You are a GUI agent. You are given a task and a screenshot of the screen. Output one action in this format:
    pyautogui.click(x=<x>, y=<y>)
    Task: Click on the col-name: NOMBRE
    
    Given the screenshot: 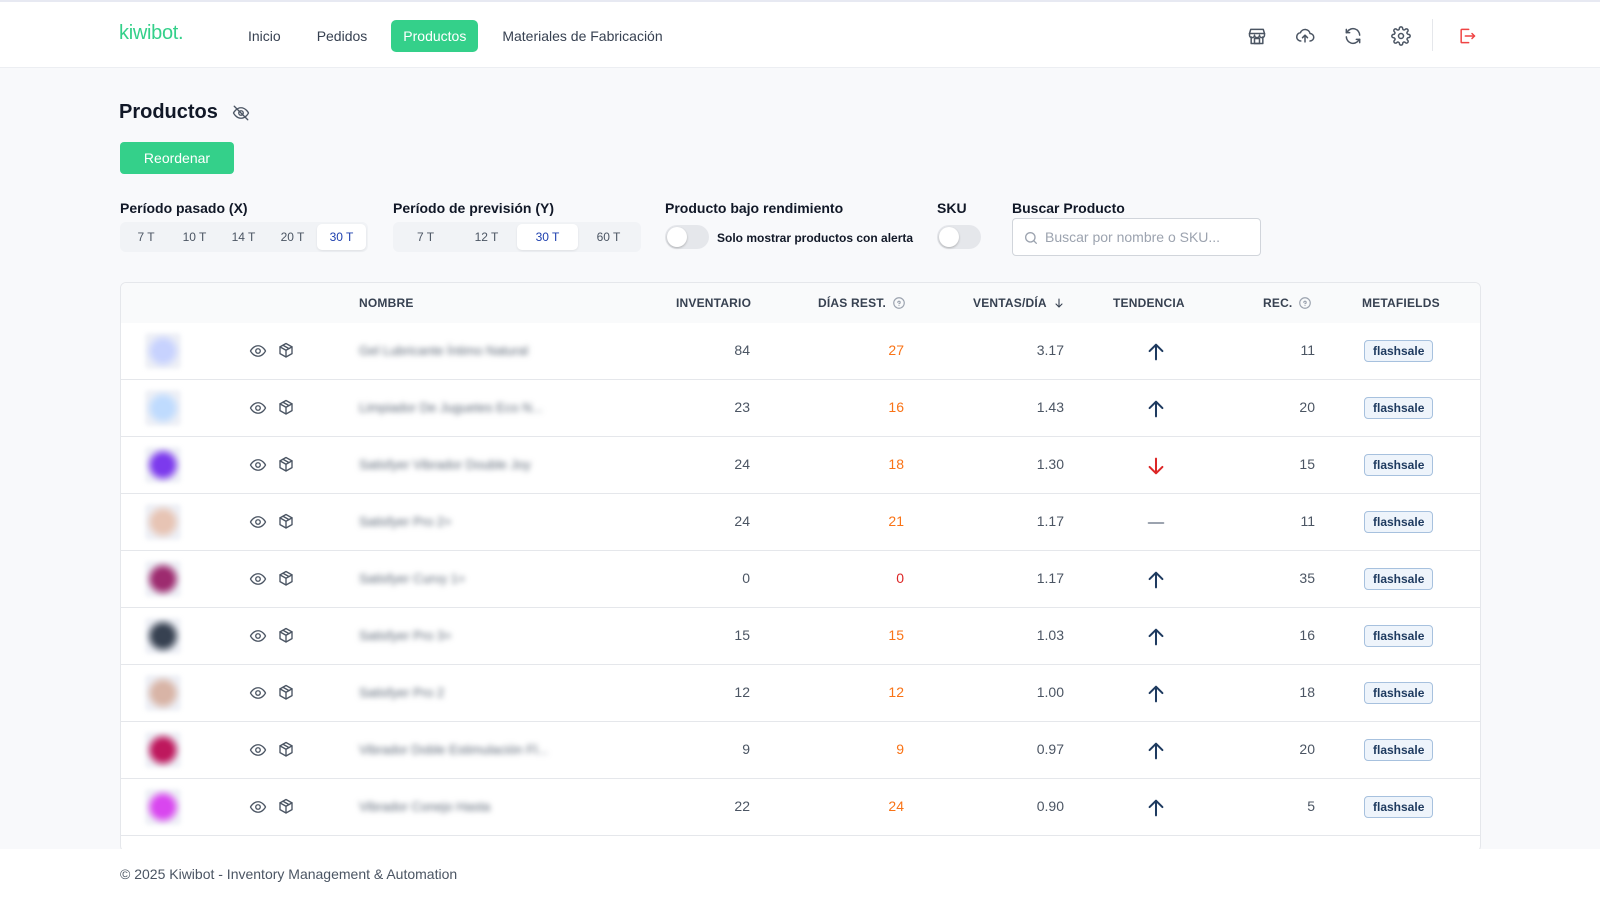 What is the action you would take?
    pyautogui.click(x=386, y=303)
    